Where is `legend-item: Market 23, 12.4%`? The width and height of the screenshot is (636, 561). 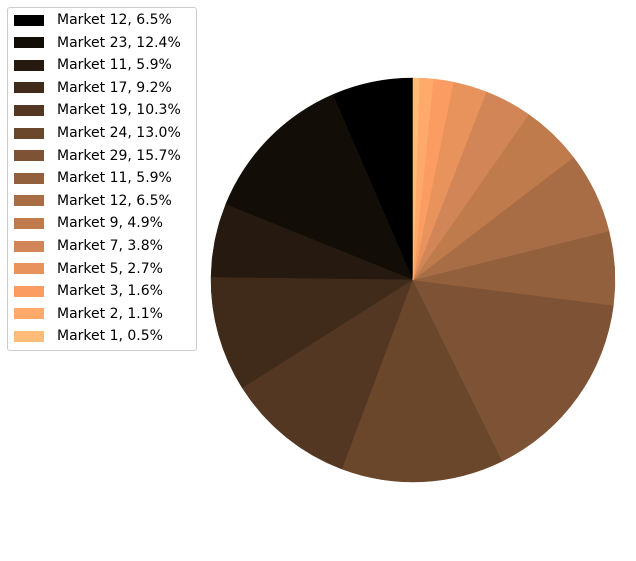 legend-item: Market 23, 12.4% is located at coordinates (97, 43).